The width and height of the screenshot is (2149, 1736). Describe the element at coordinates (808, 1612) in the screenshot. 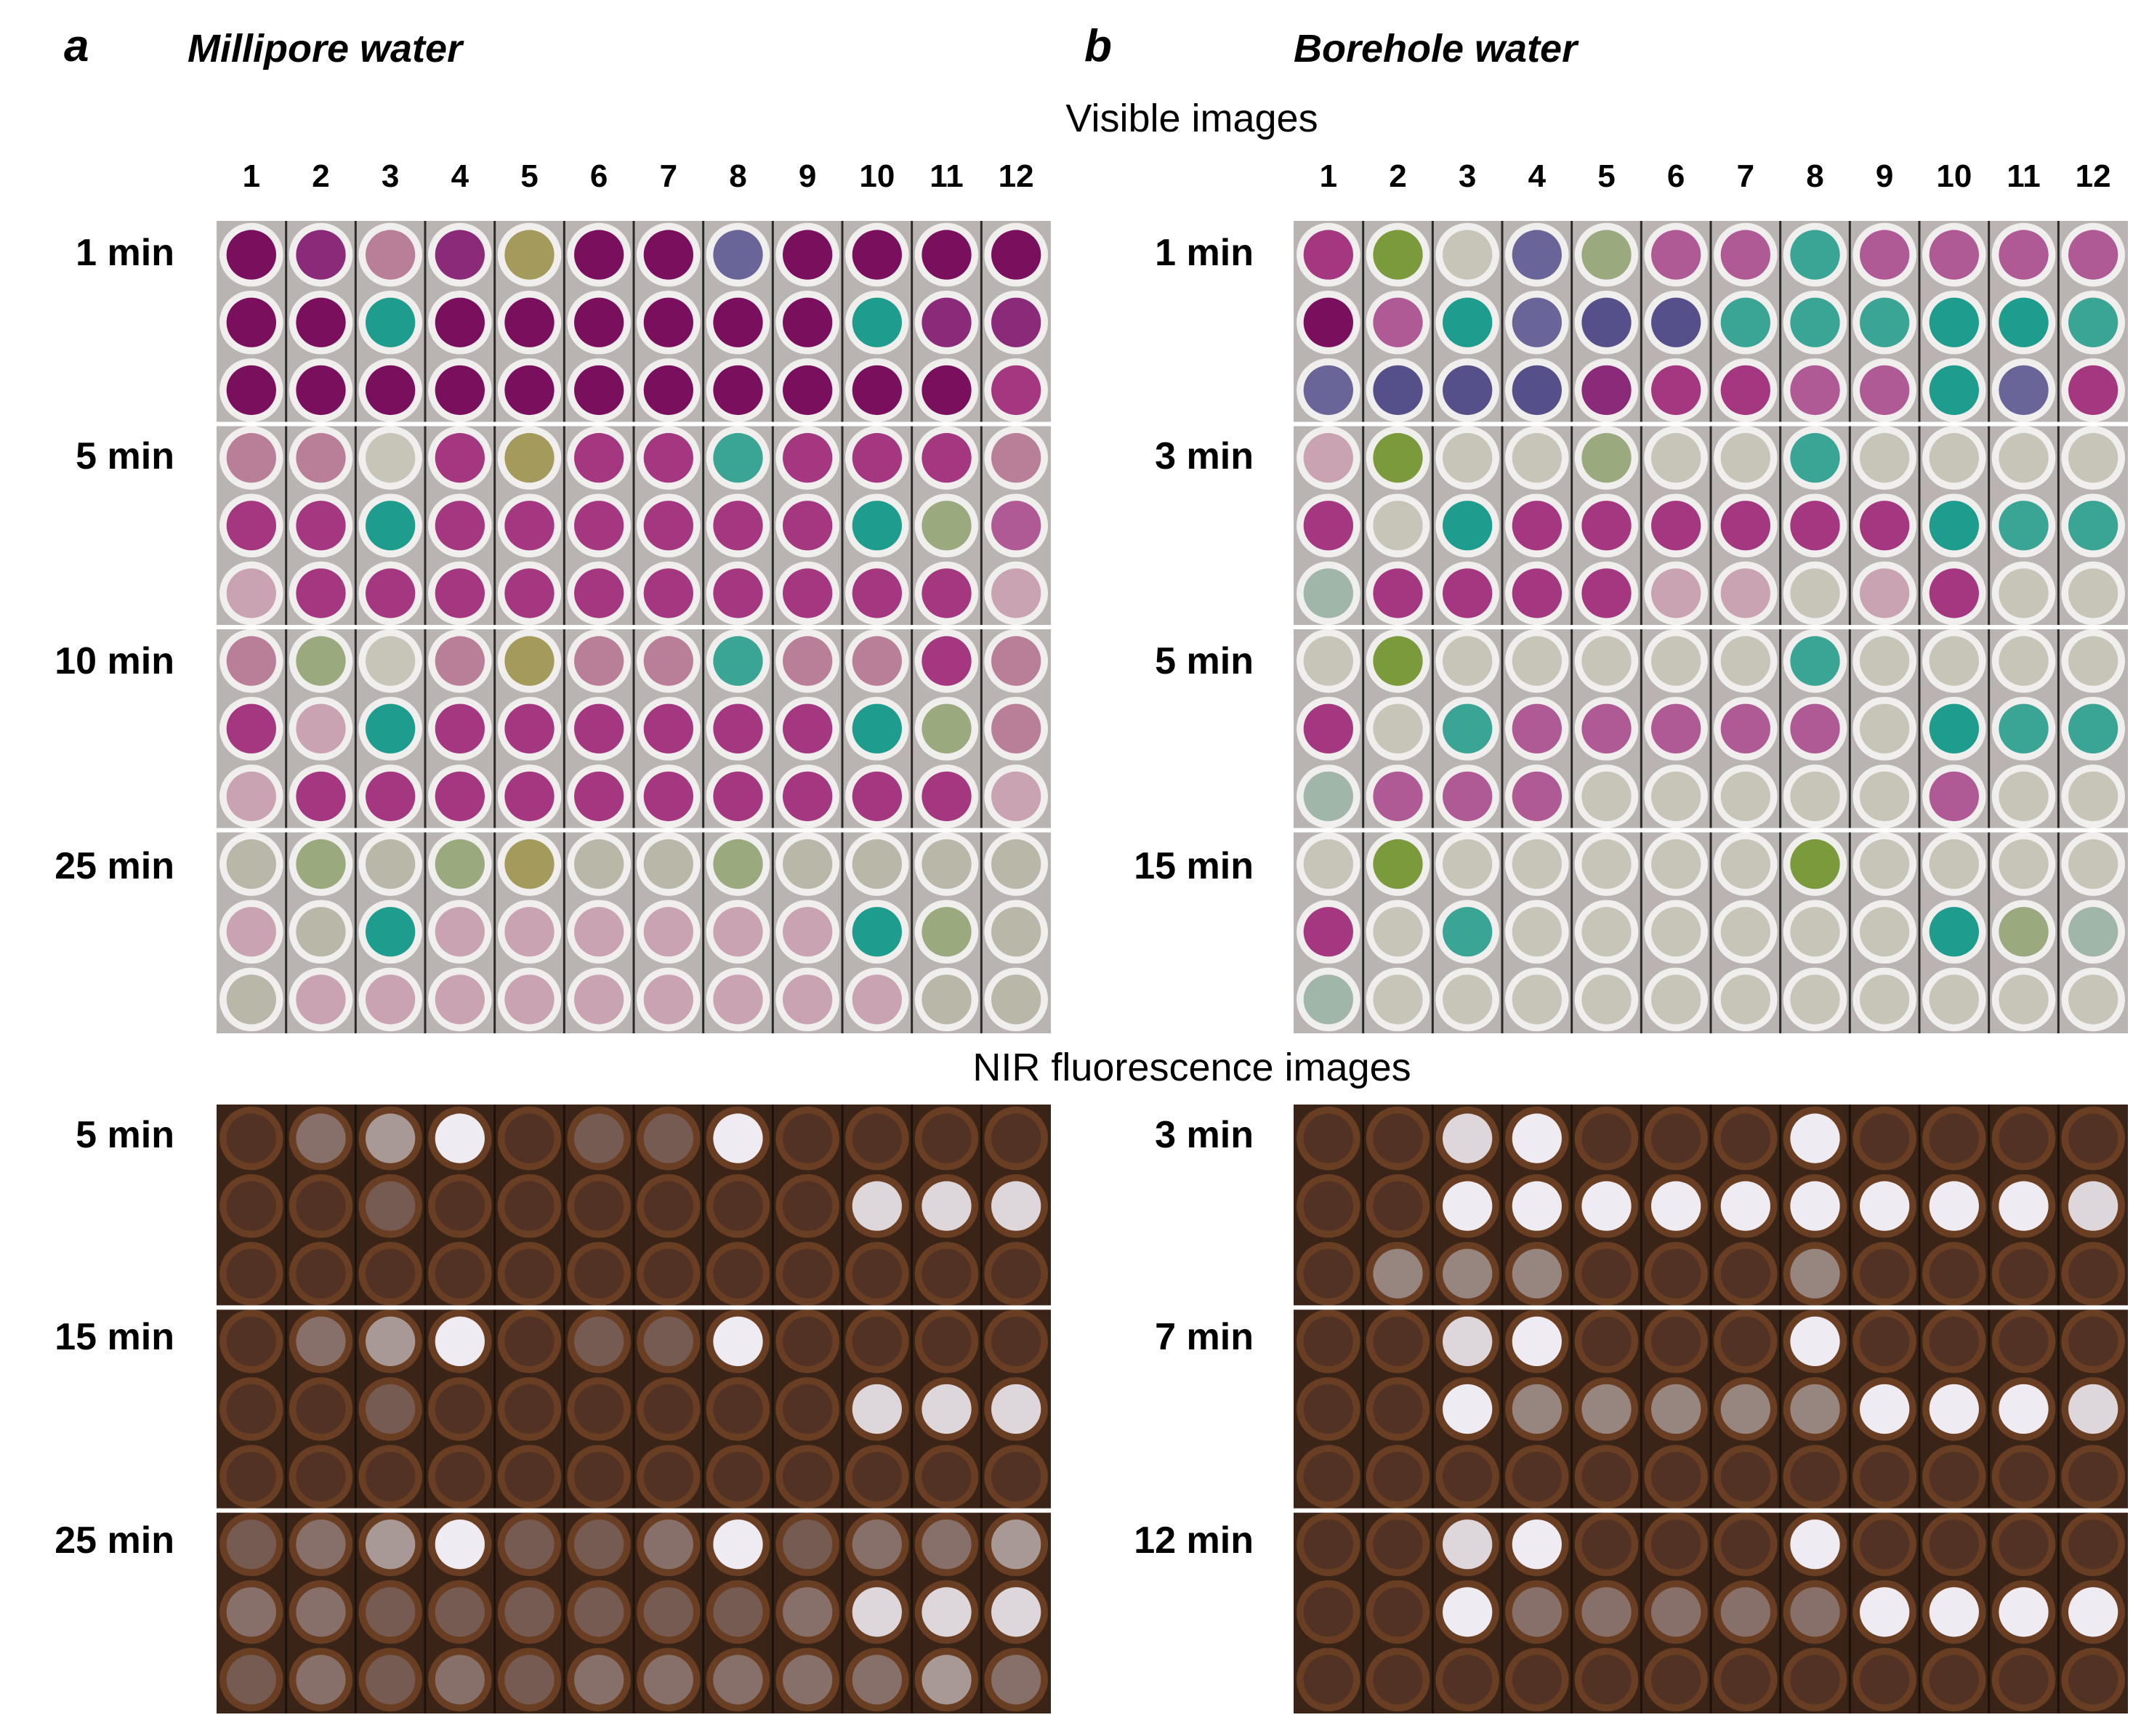

I see `well-a-nir-r8-c9` at that location.